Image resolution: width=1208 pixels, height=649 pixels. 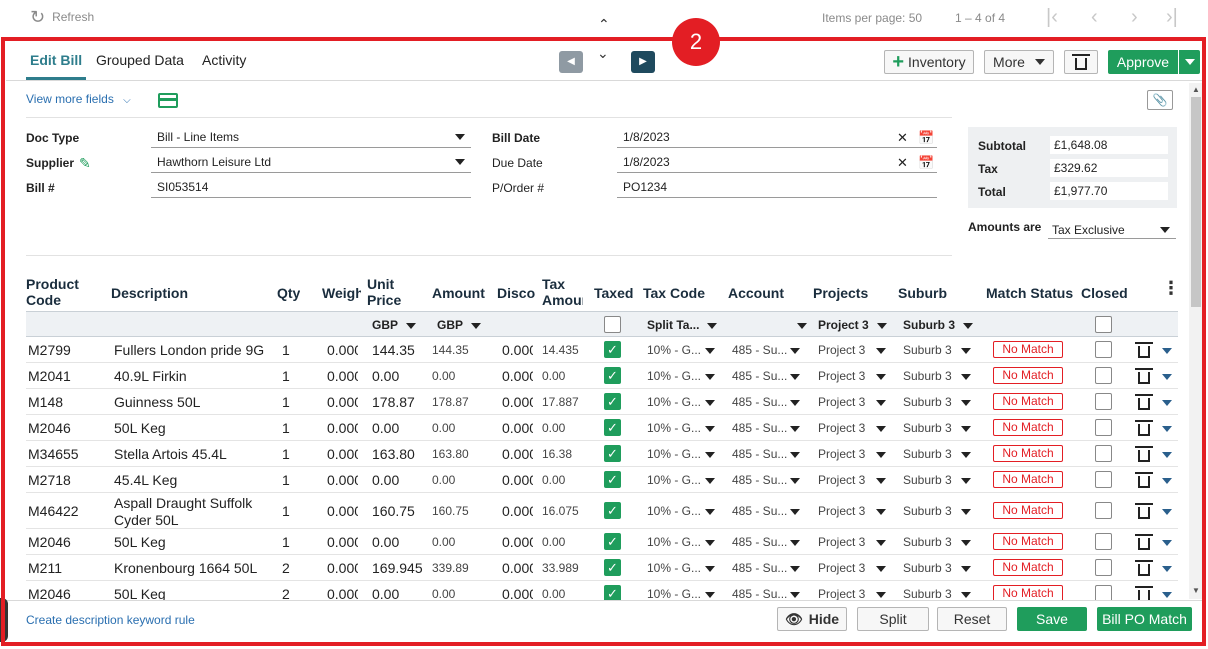 What do you see at coordinates (604, 24) in the screenshot?
I see `collapse-up-icon: ⌃` at bounding box center [604, 24].